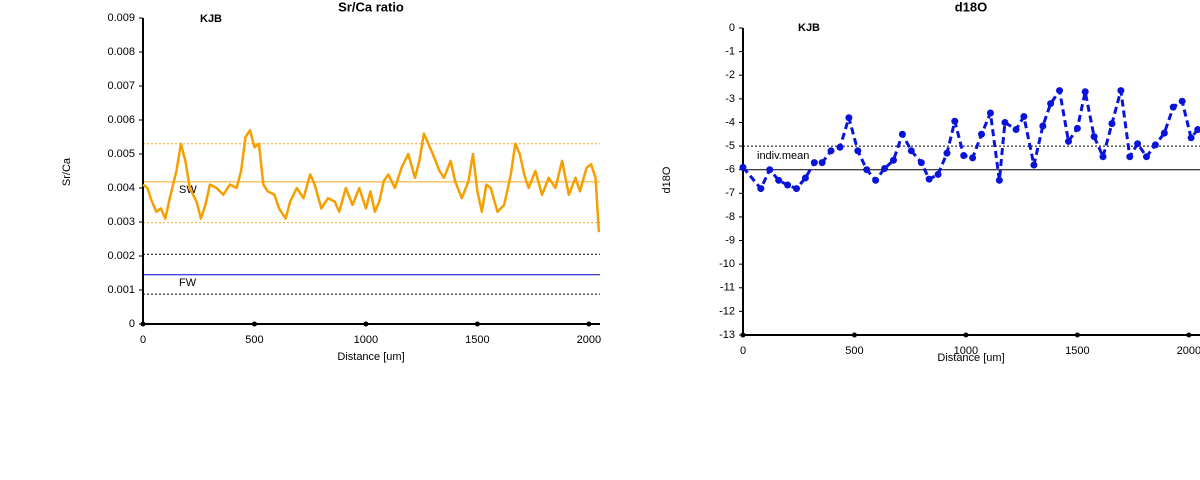  I want to click on annotation: SW, so click(188, 190).